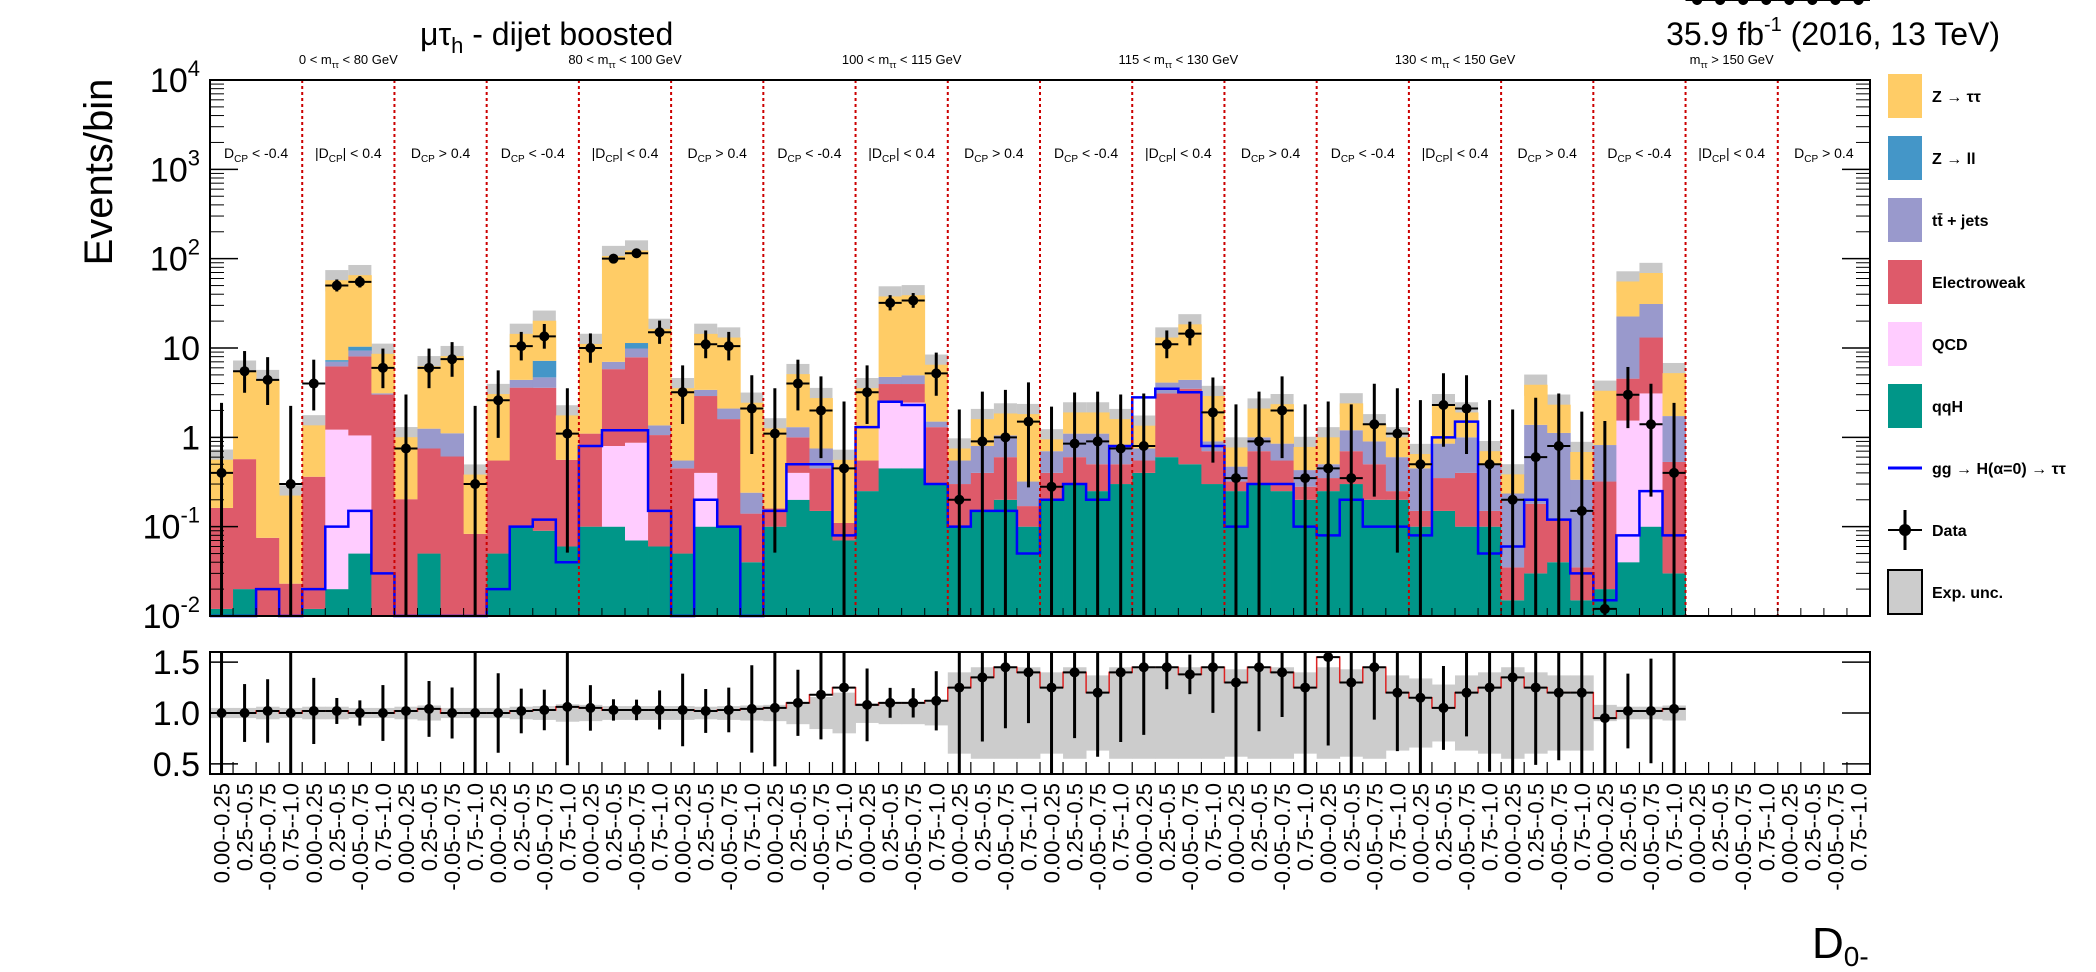 The image size is (2096, 972). Describe the element at coordinates (1179, 61) in the screenshot. I see `mass-range-label: 115 < mττ < 130 GeV` at that location.